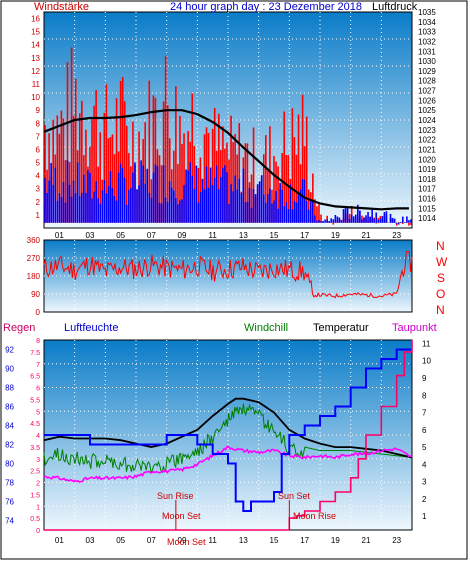 Image resolution: width=470 pixels, height=562 pixels. What do you see at coordinates (38, 312) in the screenshot?
I see `windrichtung-tick-label: 0` at bounding box center [38, 312].